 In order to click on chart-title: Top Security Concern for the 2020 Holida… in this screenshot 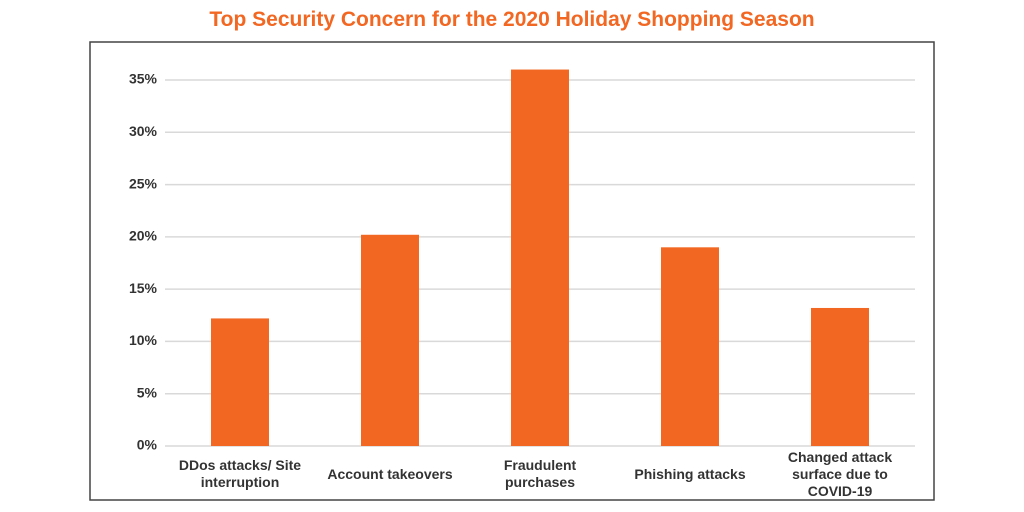, I will do `click(512, 19)`.